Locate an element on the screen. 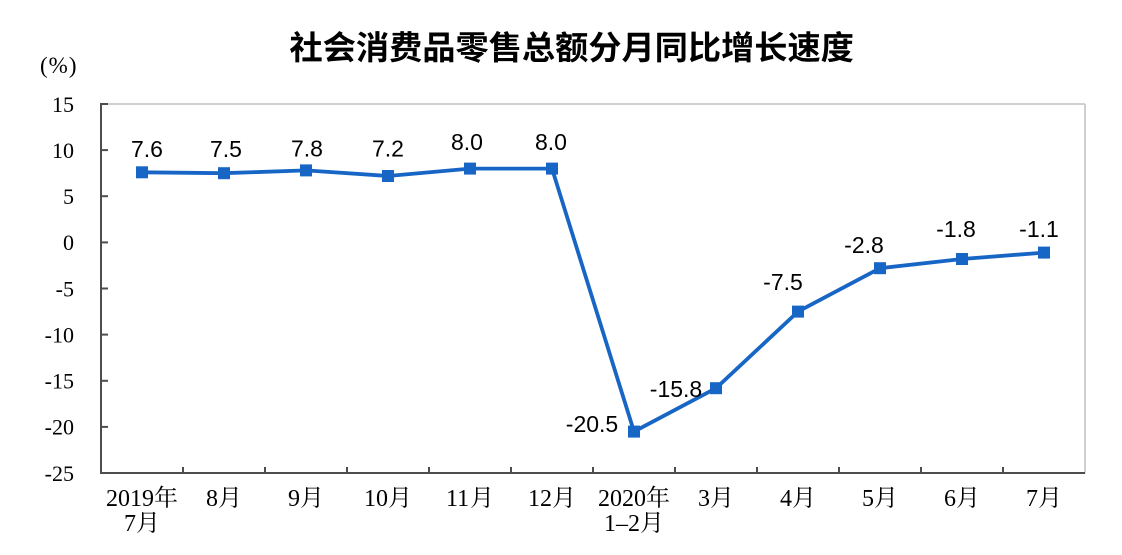 The width and height of the screenshot is (1122, 555). svg-text: -25 is located at coordinates (59, 473).